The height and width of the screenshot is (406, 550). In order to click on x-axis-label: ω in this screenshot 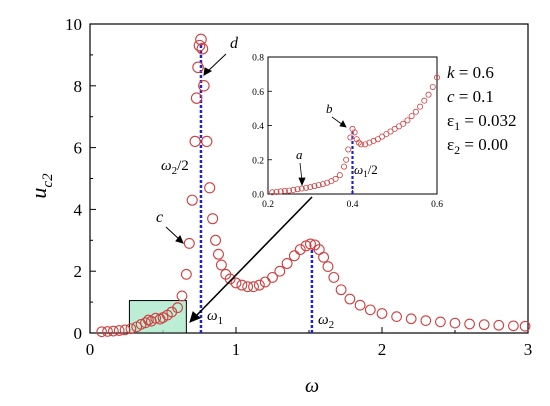, I will do `click(312, 386)`.